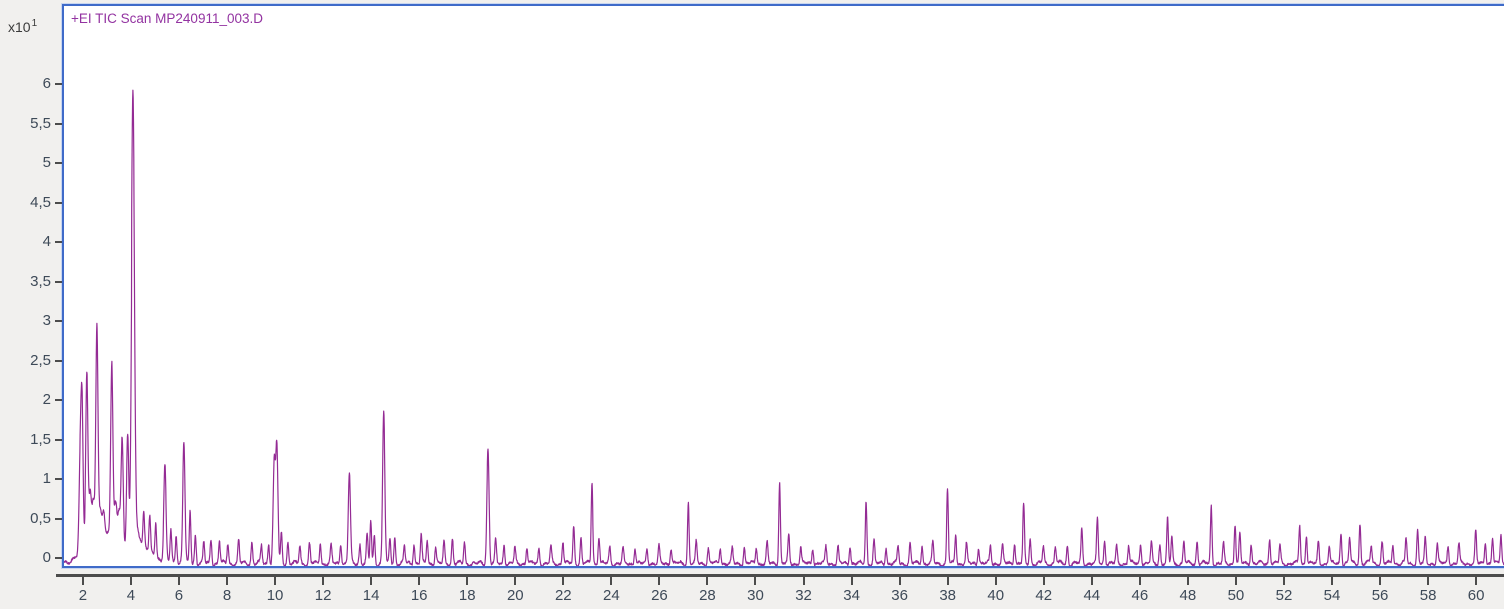 Image resolution: width=1504 pixels, height=609 pixels. I want to click on x-tick-label: 4, so click(131, 595).